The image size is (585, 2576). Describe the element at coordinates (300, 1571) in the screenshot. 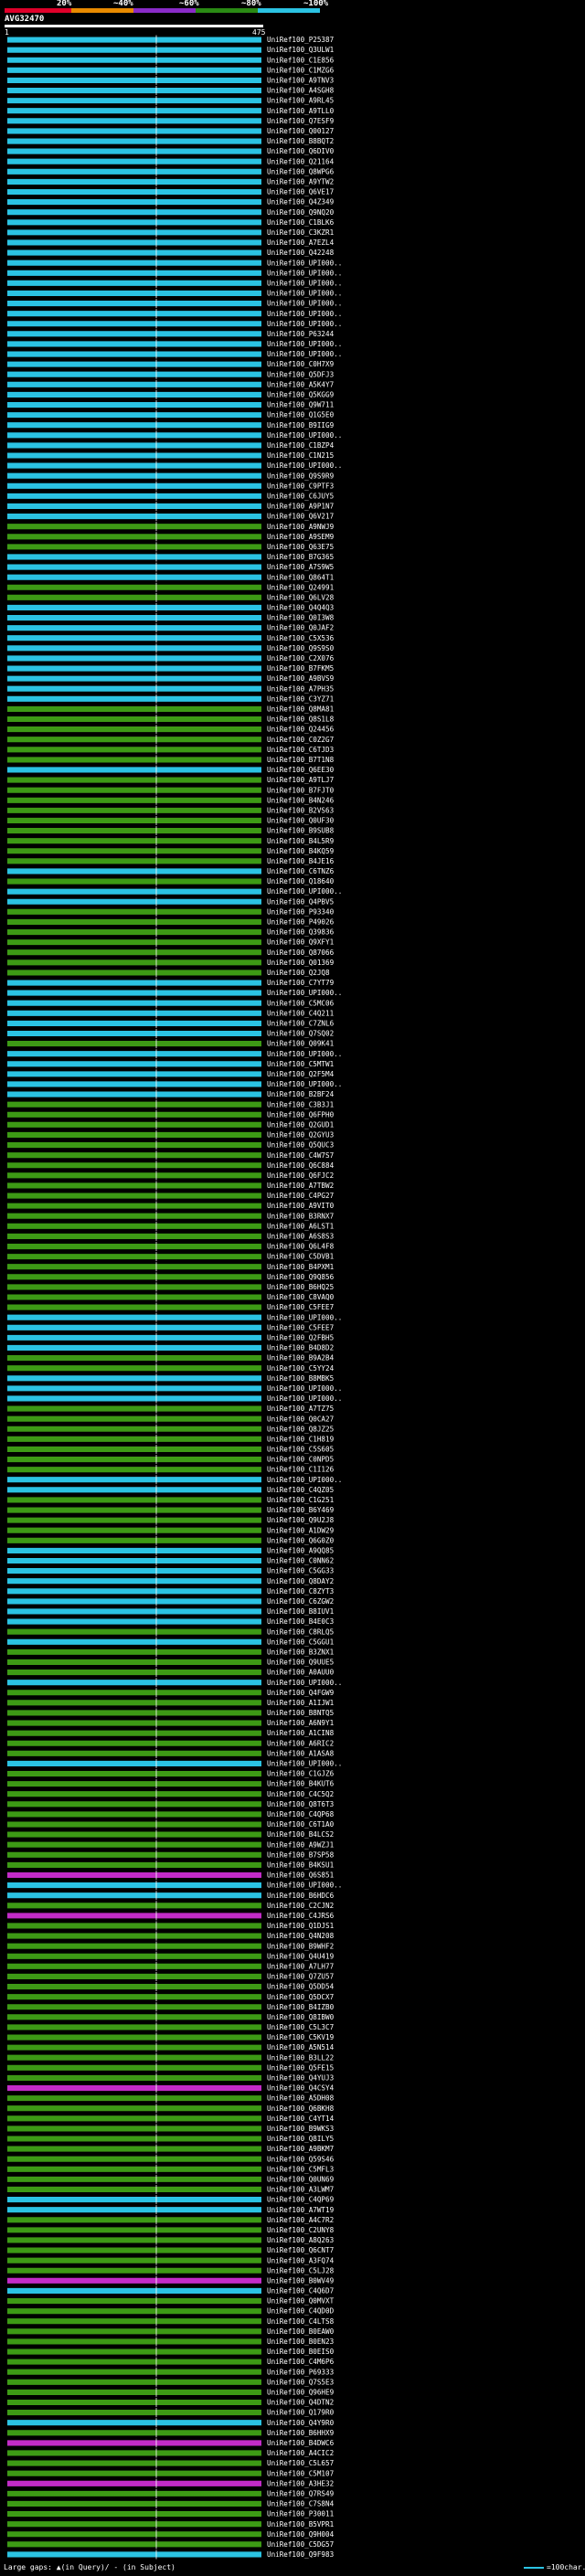

I see `hit-label: UniRef100_C5GG33` at that location.